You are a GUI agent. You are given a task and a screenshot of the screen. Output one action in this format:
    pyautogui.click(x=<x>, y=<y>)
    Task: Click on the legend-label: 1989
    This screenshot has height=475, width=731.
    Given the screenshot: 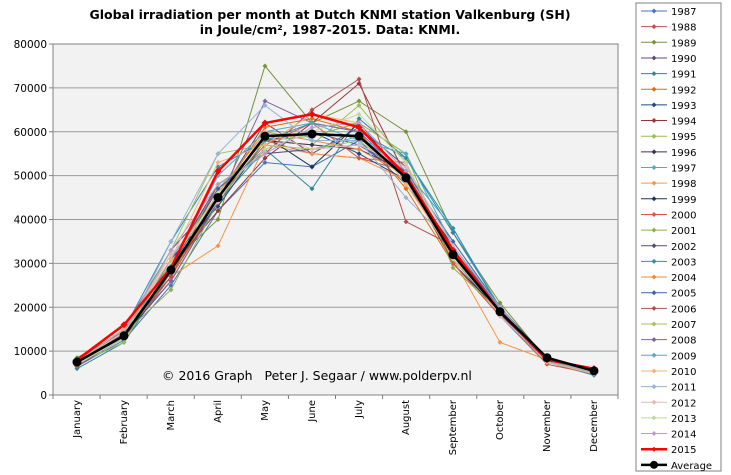 What is the action you would take?
    pyautogui.click(x=683, y=43)
    